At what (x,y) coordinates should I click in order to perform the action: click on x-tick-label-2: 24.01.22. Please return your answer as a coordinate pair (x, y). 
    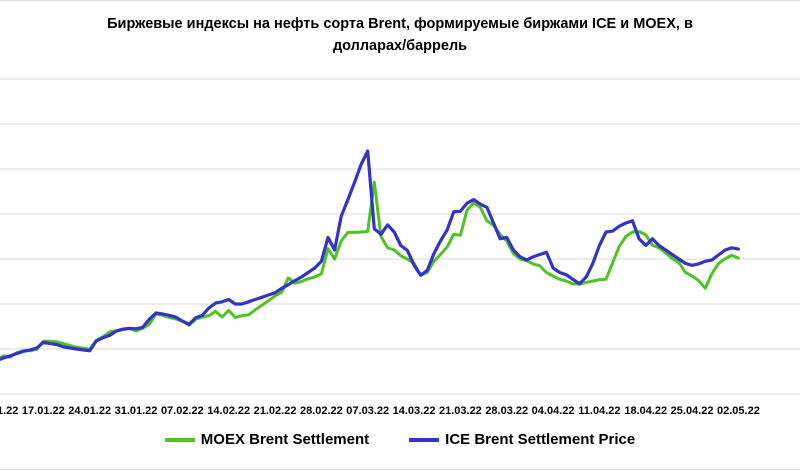
    Looking at the image, I should click on (89, 411).